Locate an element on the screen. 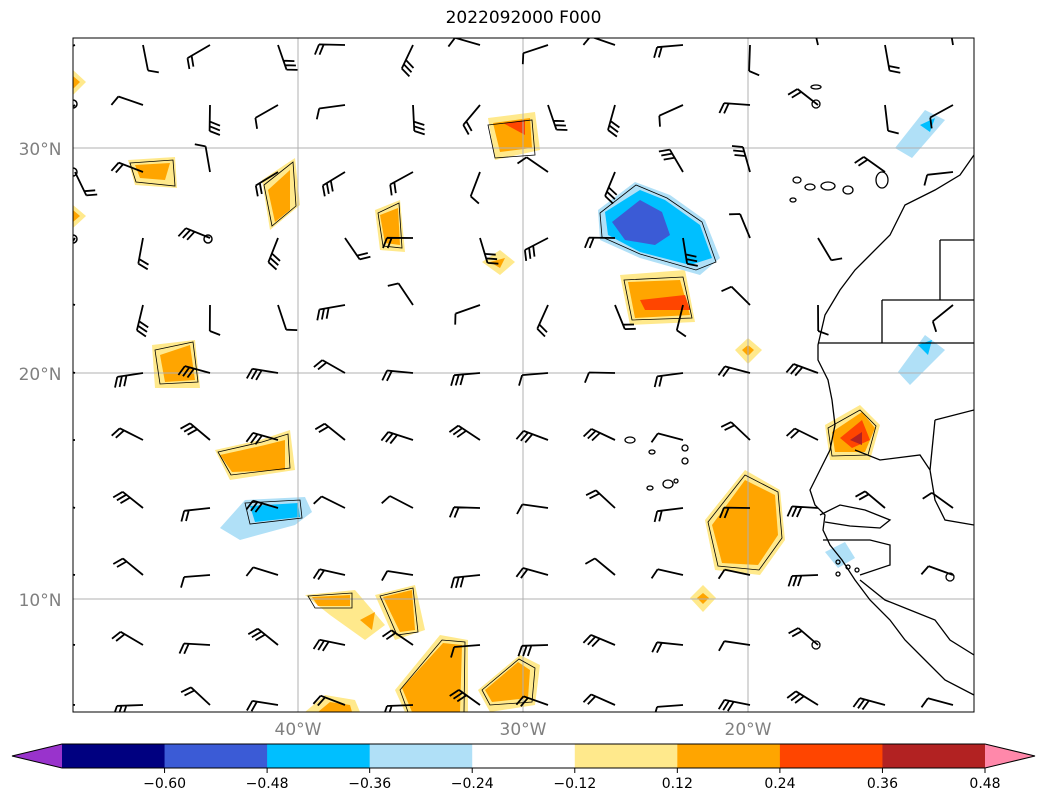 This screenshot has height=805, width=1047. colorbar-tick-label: 0.48 is located at coordinates (984, 784).